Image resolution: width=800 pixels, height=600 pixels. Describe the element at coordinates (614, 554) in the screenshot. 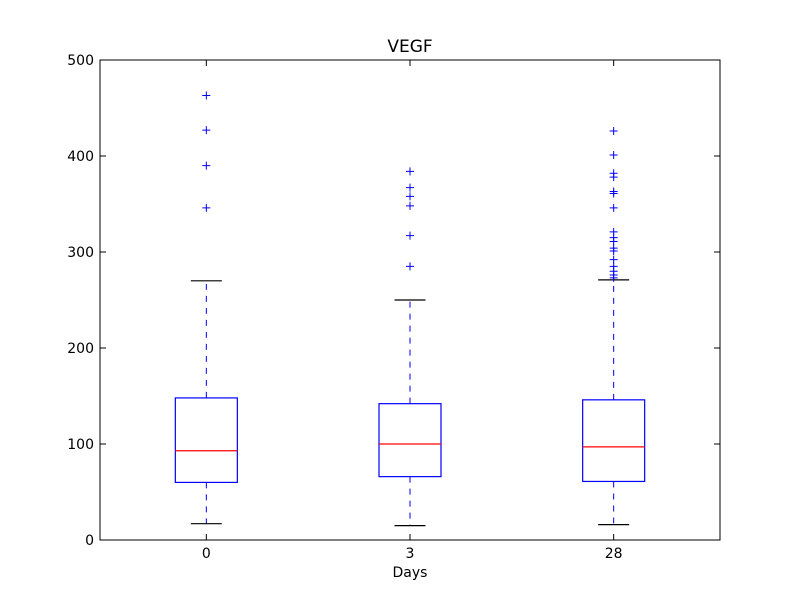

I see `x-tick-label: 28` at that location.